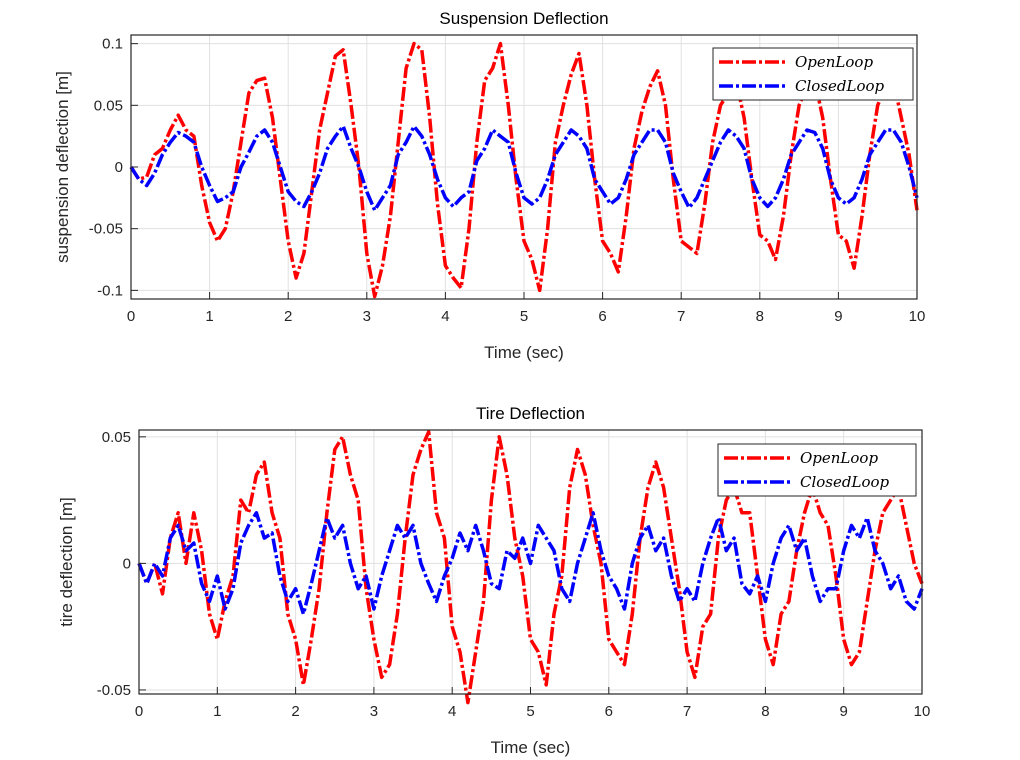 This screenshot has width=1020, height=760. I want to click on chart-title: Suspension Deflection, so click(523, 18).